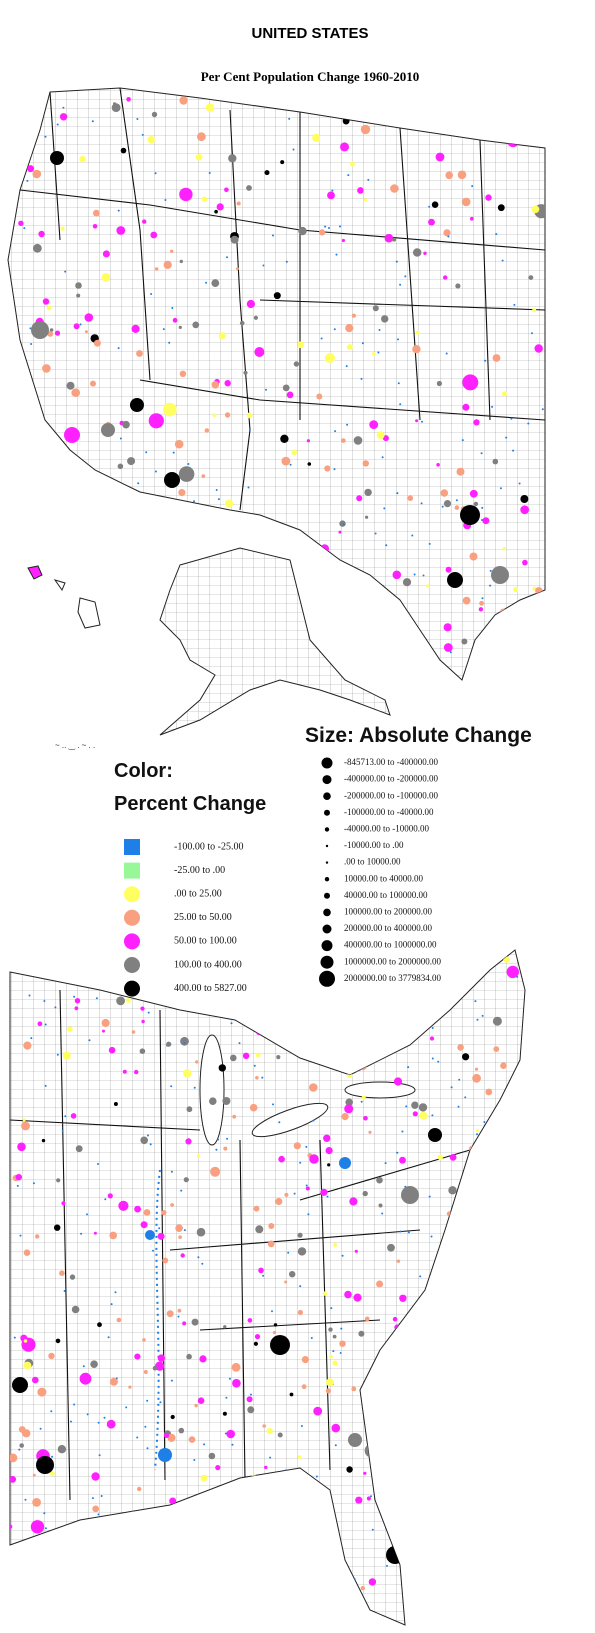 The height and width of the screenshot is (1633, 595). What do you see at coordinates (388, 911) in the screenshot?
I see `legend-label: 100000.00 to 200000.00` at bounding box center [388, 911].